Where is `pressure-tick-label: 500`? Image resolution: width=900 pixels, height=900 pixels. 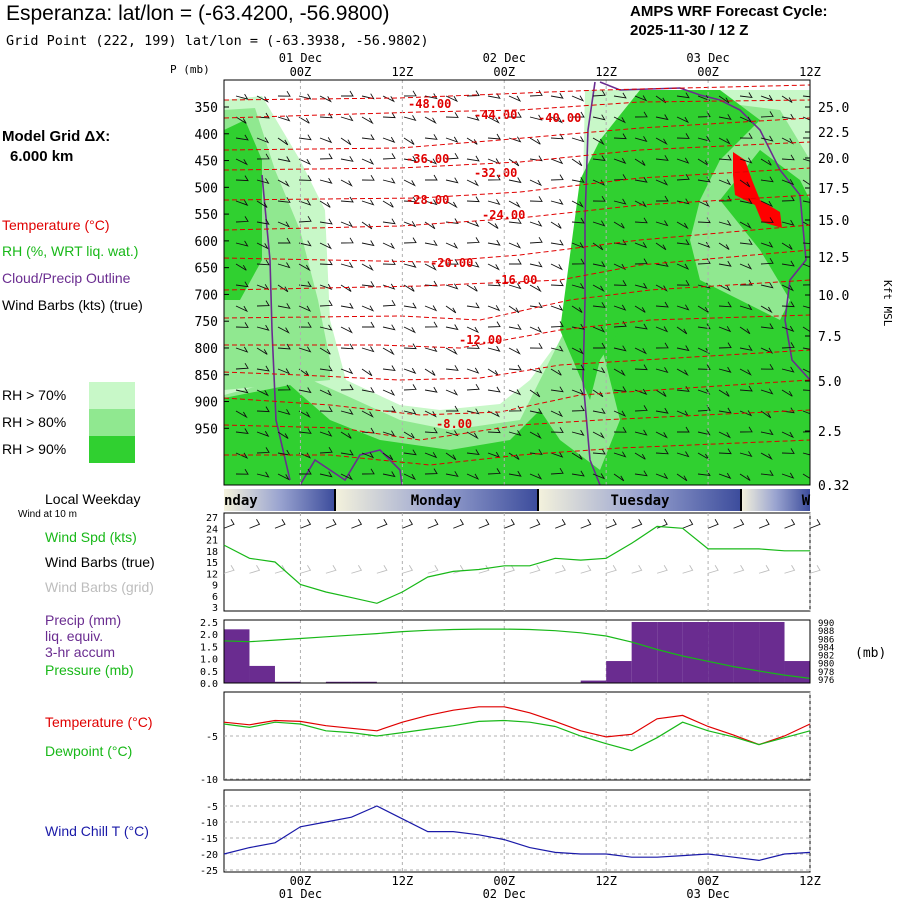 pressure-tick-label: 500 is located at coordinates (206, 188).